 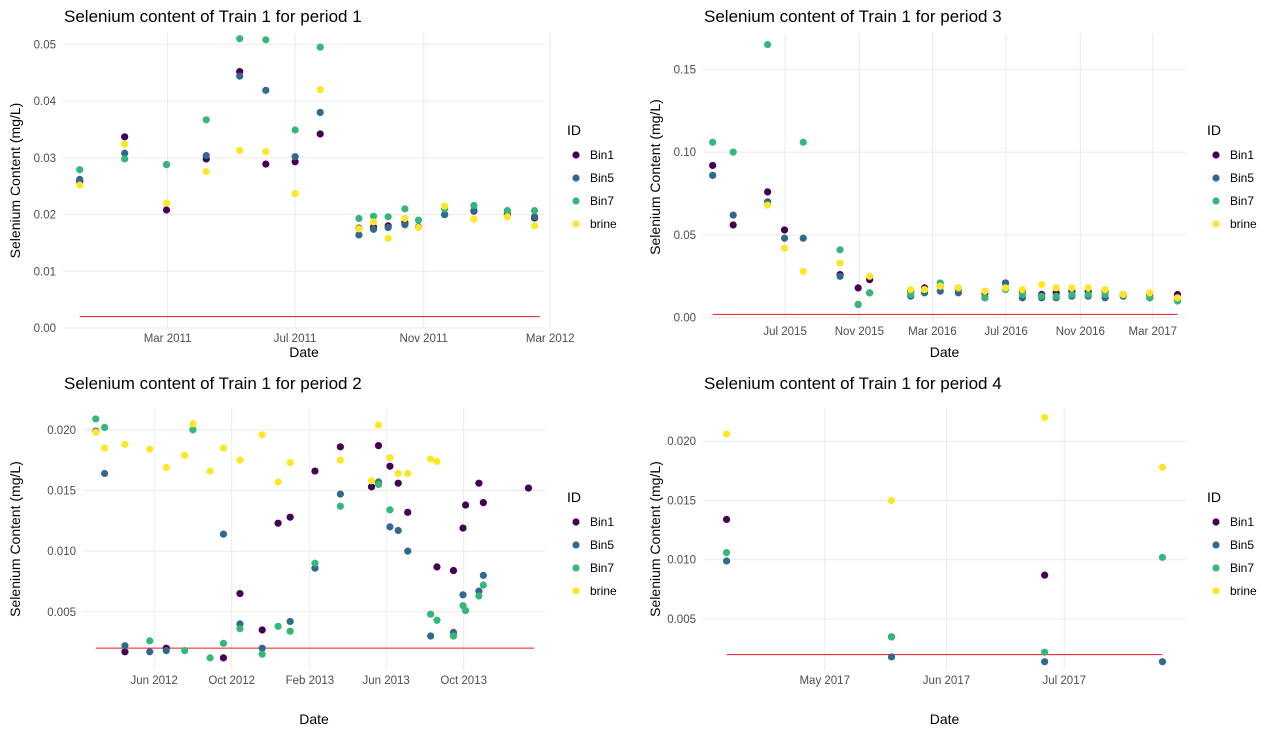 I want to click on x-tick-label: Jul 2015, so click(x=784, y=332).